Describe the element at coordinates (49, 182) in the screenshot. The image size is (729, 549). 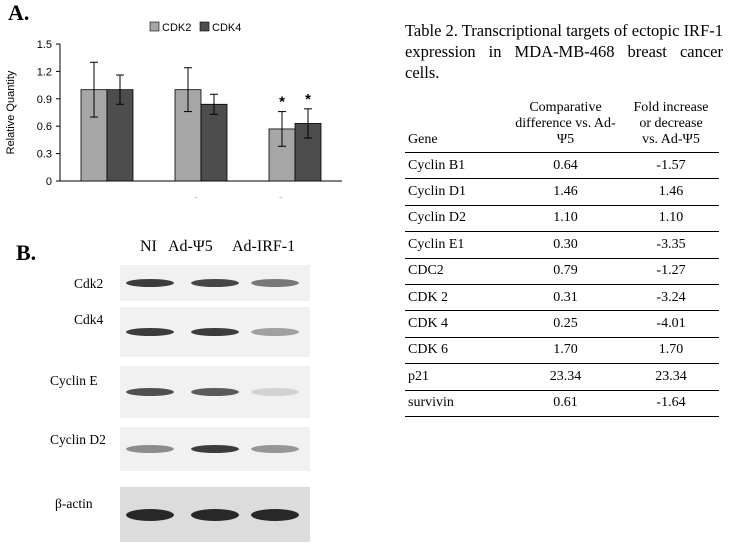
I see `y-tick-label: 0` at that location.